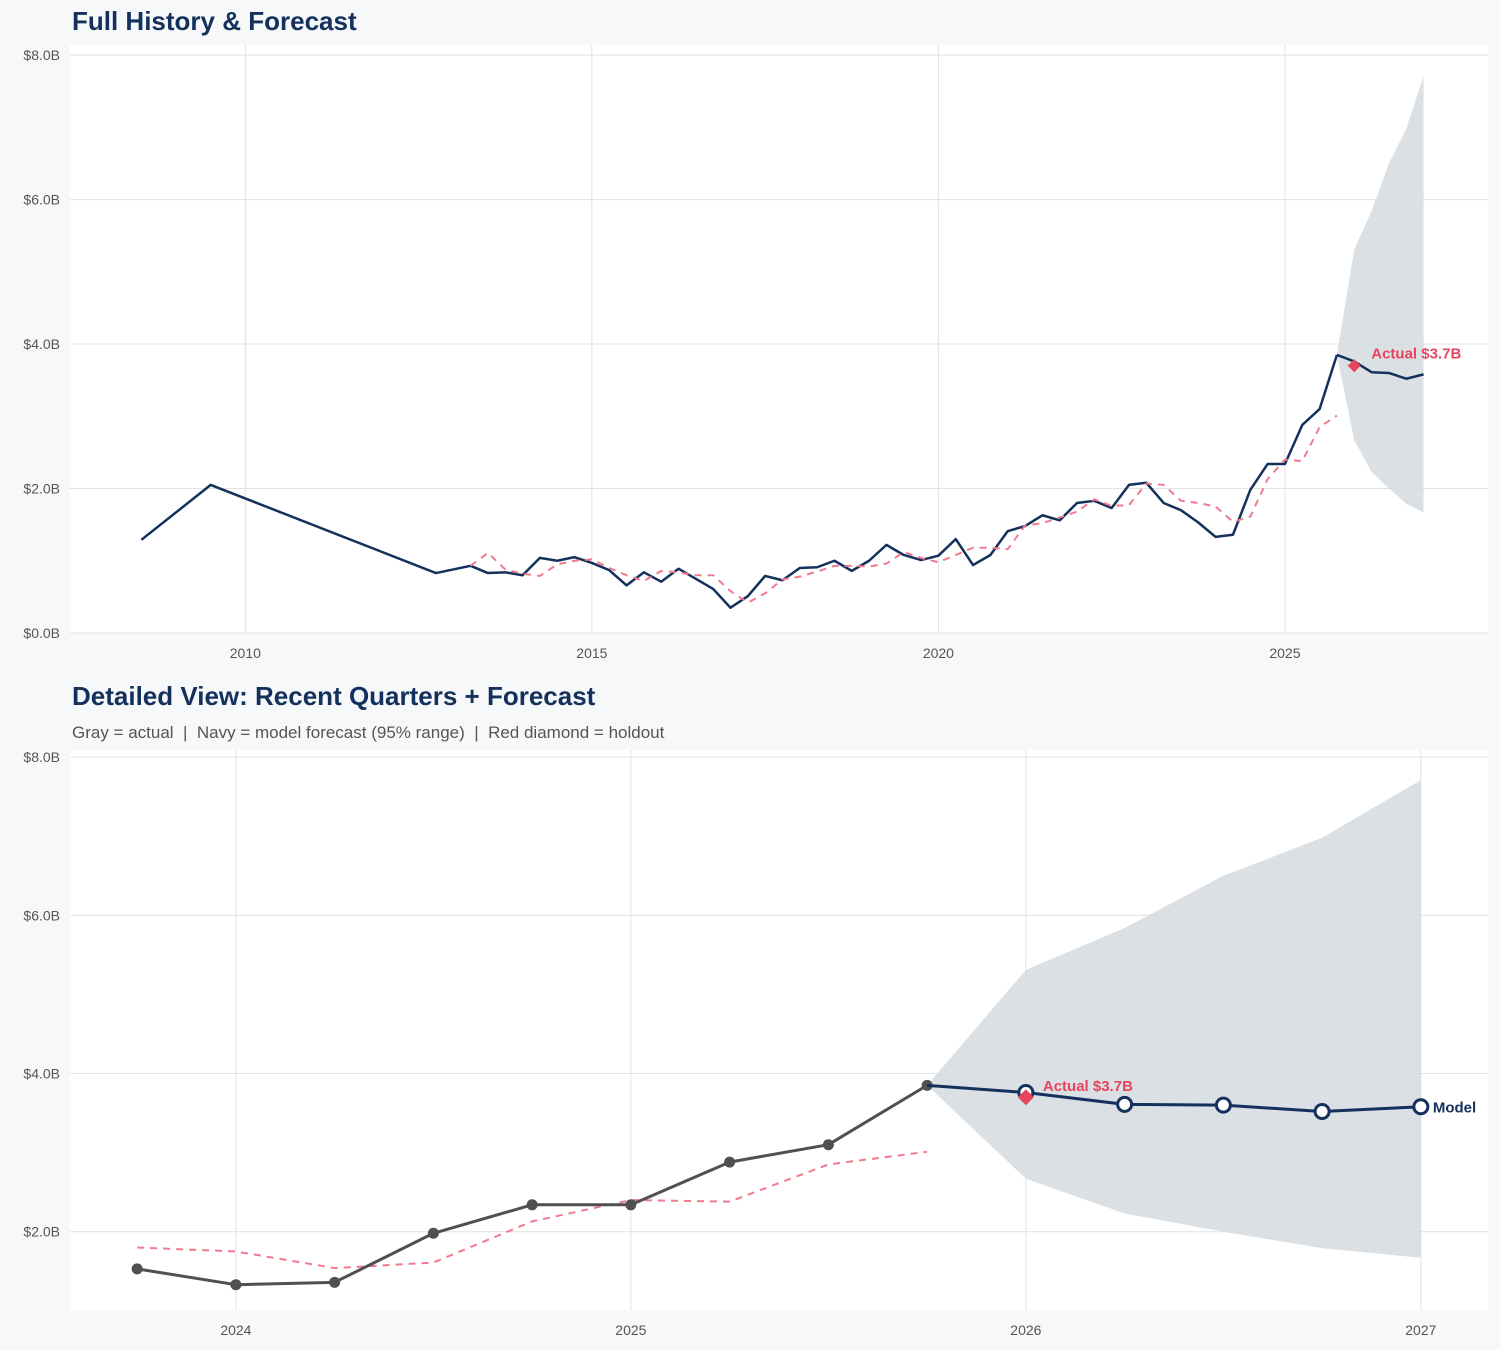 The height and width of the screenshot is (1350, 1500). I want to click on x-tick-label: 2020, so click(938, 653).